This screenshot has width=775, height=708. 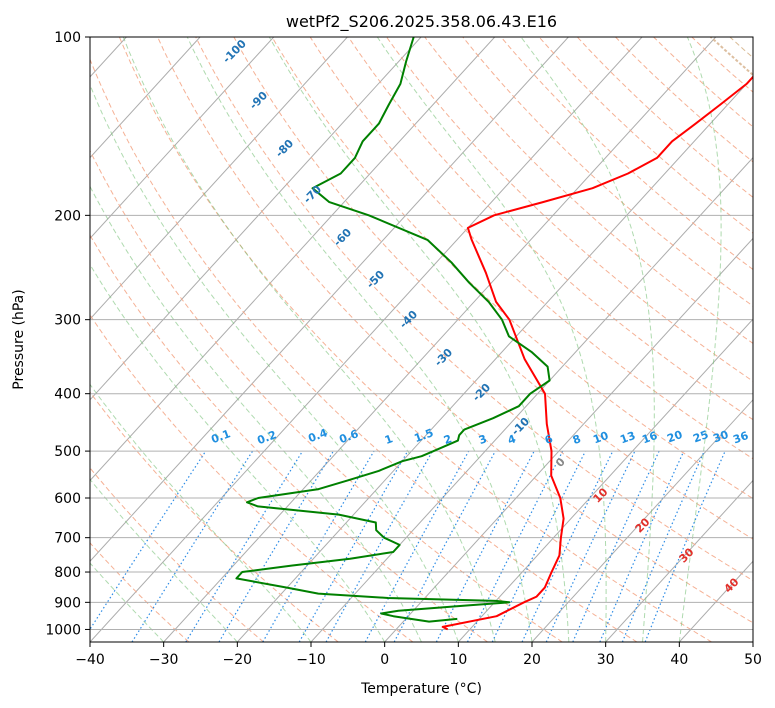 I want to click on mixing-ratio-label: 8, so click(x=577, y=439).